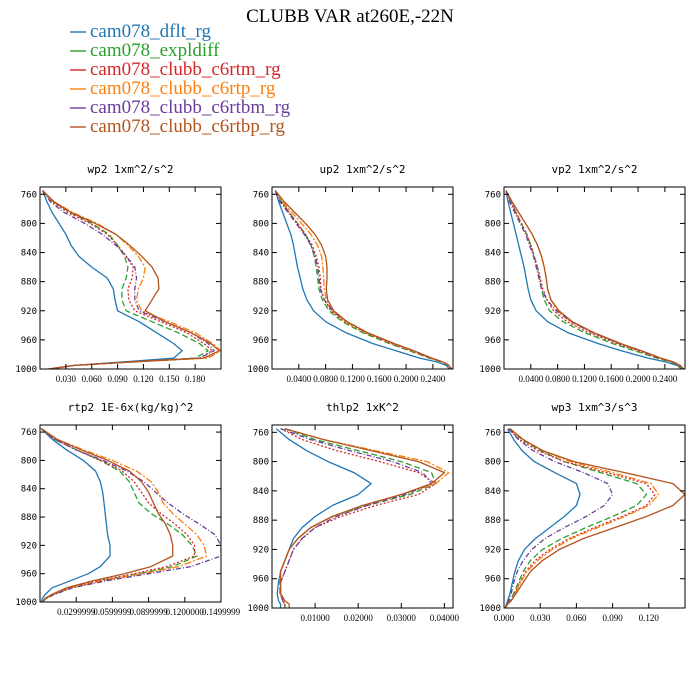 The height and width of the screenshot is (700, 700). I want to click on panel-title: wp2 1xm^2/s^2, so click(130, 169).